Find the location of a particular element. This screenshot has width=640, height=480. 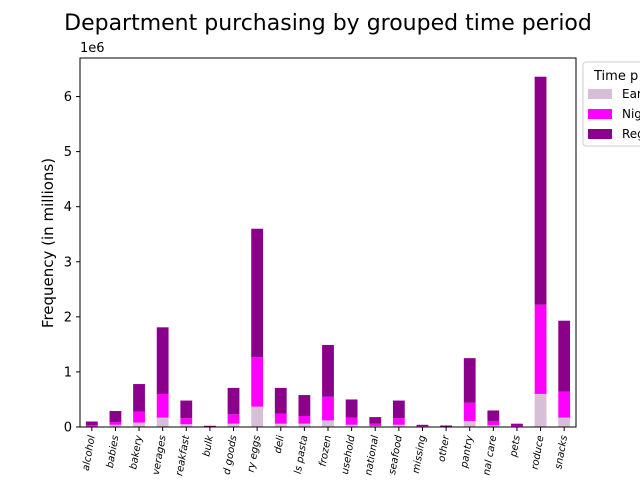

y-tick-label: 3 is located at coordinates (68, 262).